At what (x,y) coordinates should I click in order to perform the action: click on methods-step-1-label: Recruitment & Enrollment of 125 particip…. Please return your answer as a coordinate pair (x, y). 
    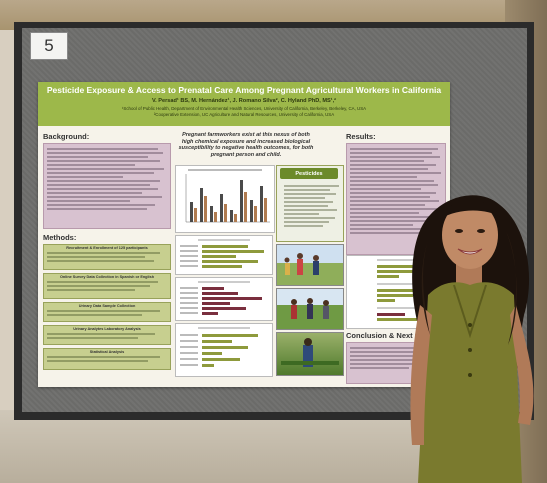
    Looking at the image, I should click on (107, 248).